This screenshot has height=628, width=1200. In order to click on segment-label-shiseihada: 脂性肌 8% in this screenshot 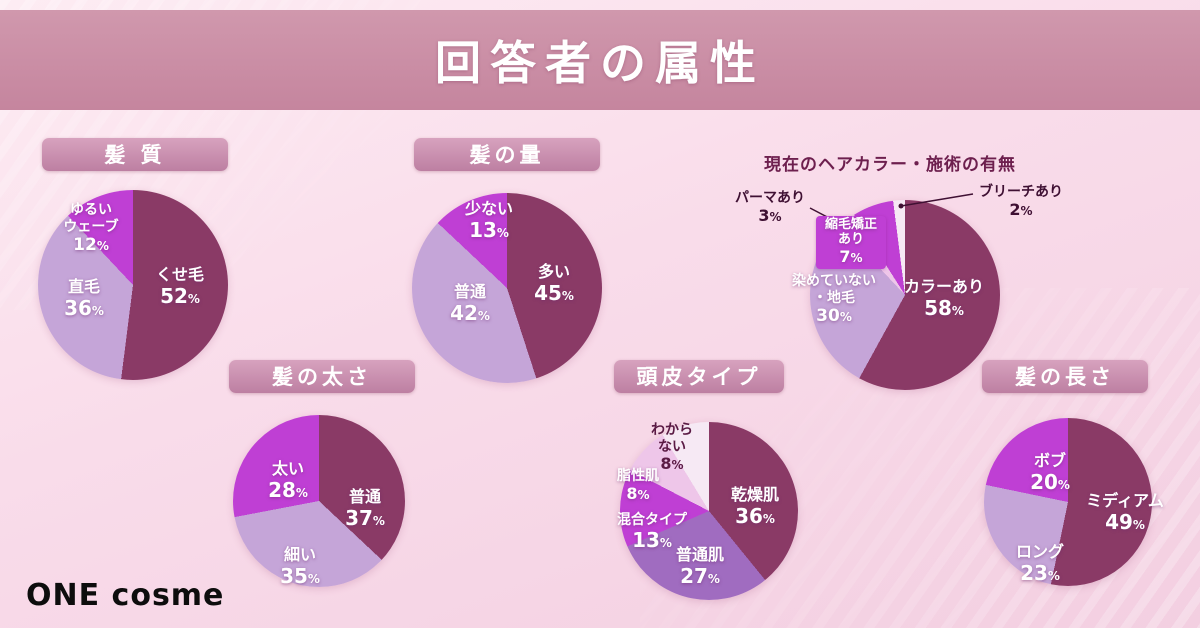, I will do `click(638, 485)`.